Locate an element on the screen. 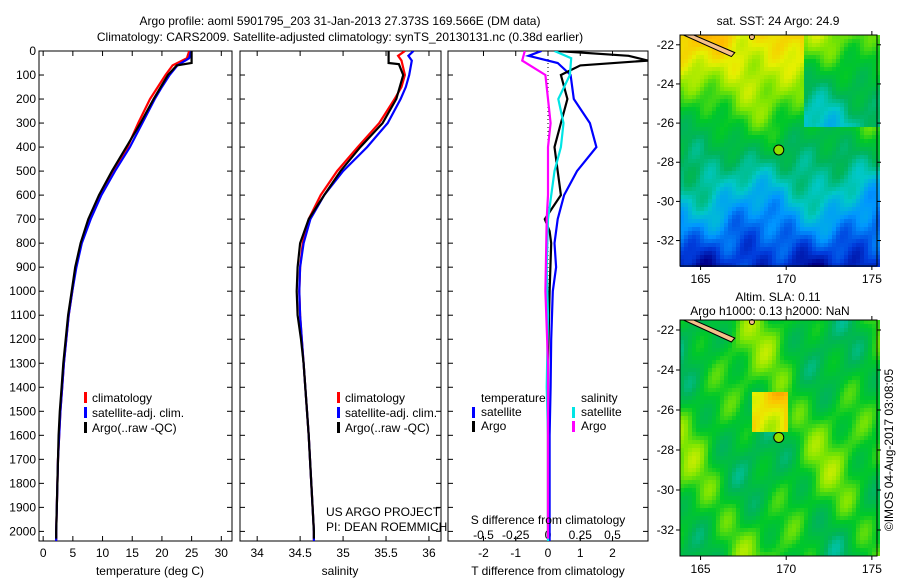  x-tick-label: 175 is located at coordinates (872, 279).